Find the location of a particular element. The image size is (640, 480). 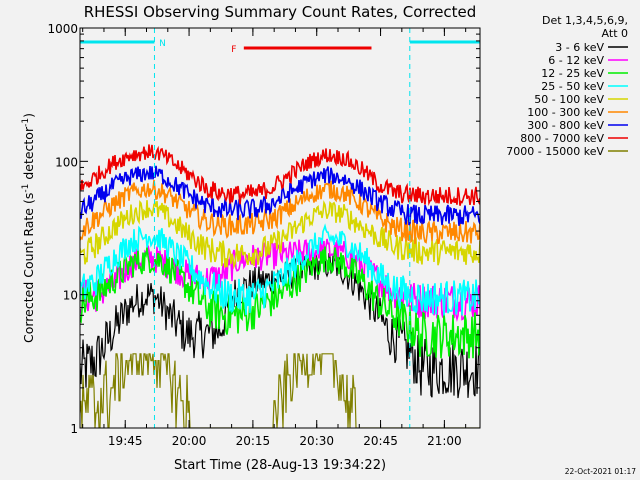

legend-entry-label: 100 - 300 keV is located at coordinates (565, 112).